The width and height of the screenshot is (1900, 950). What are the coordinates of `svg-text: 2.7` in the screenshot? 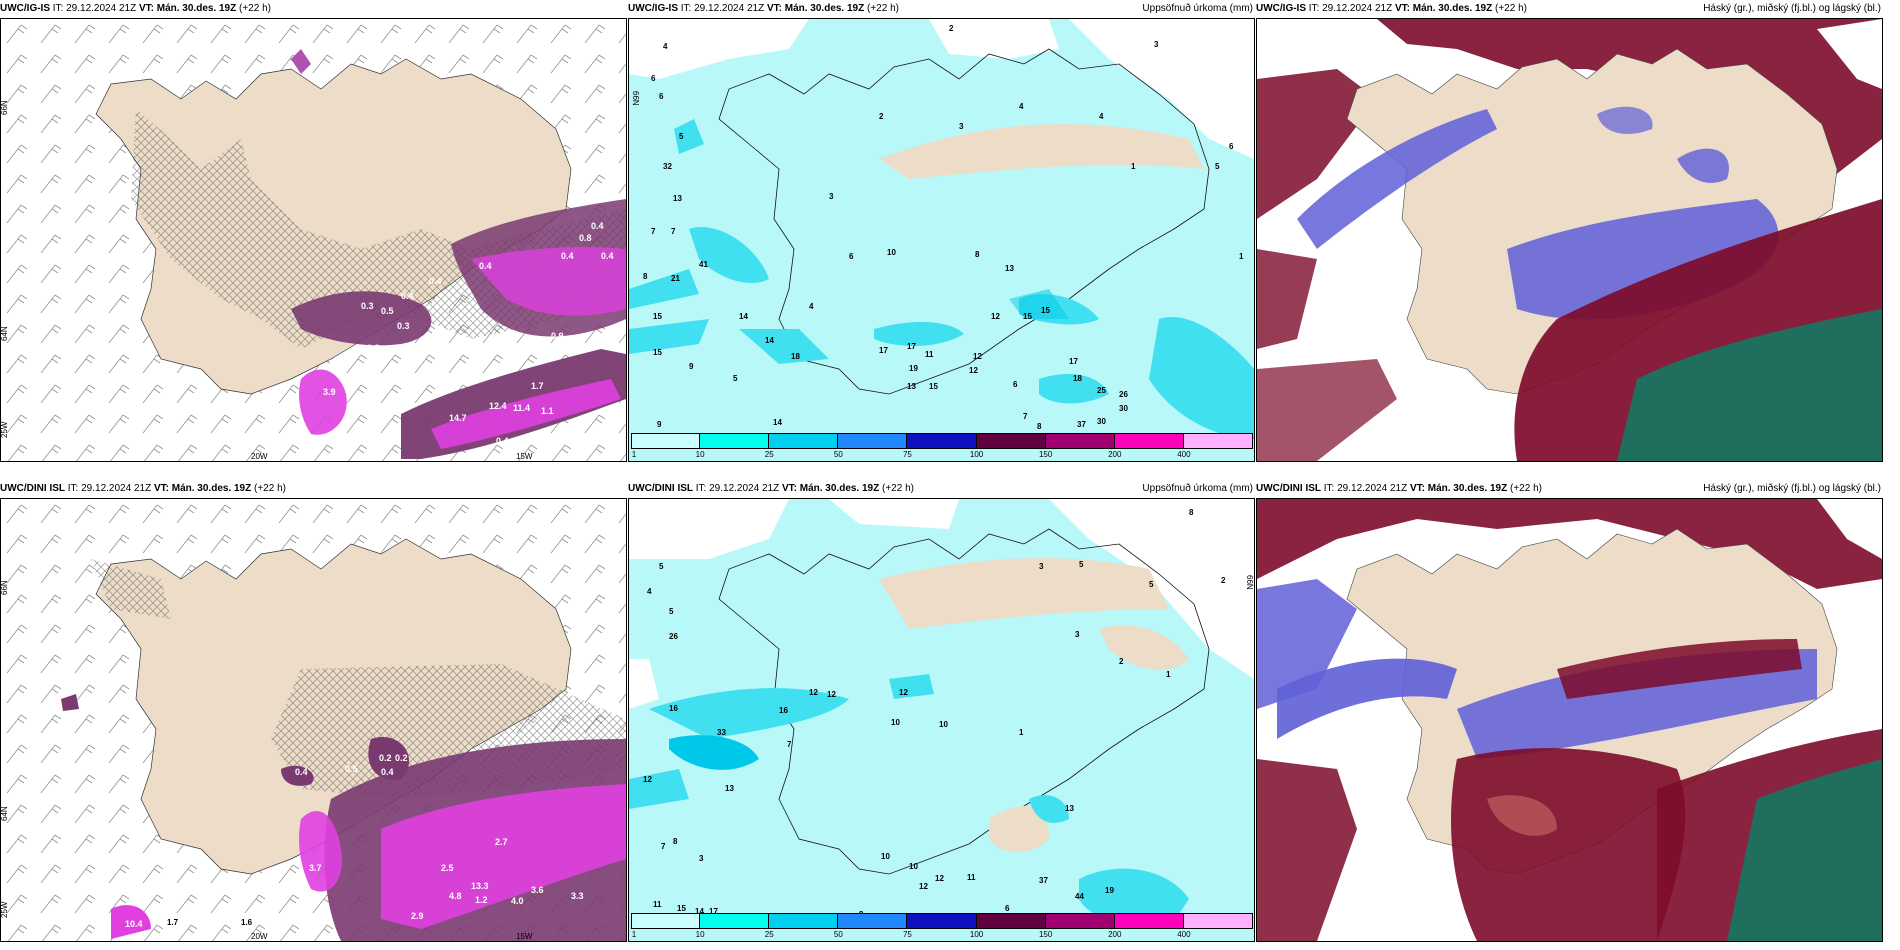 It's located at (501, 842).